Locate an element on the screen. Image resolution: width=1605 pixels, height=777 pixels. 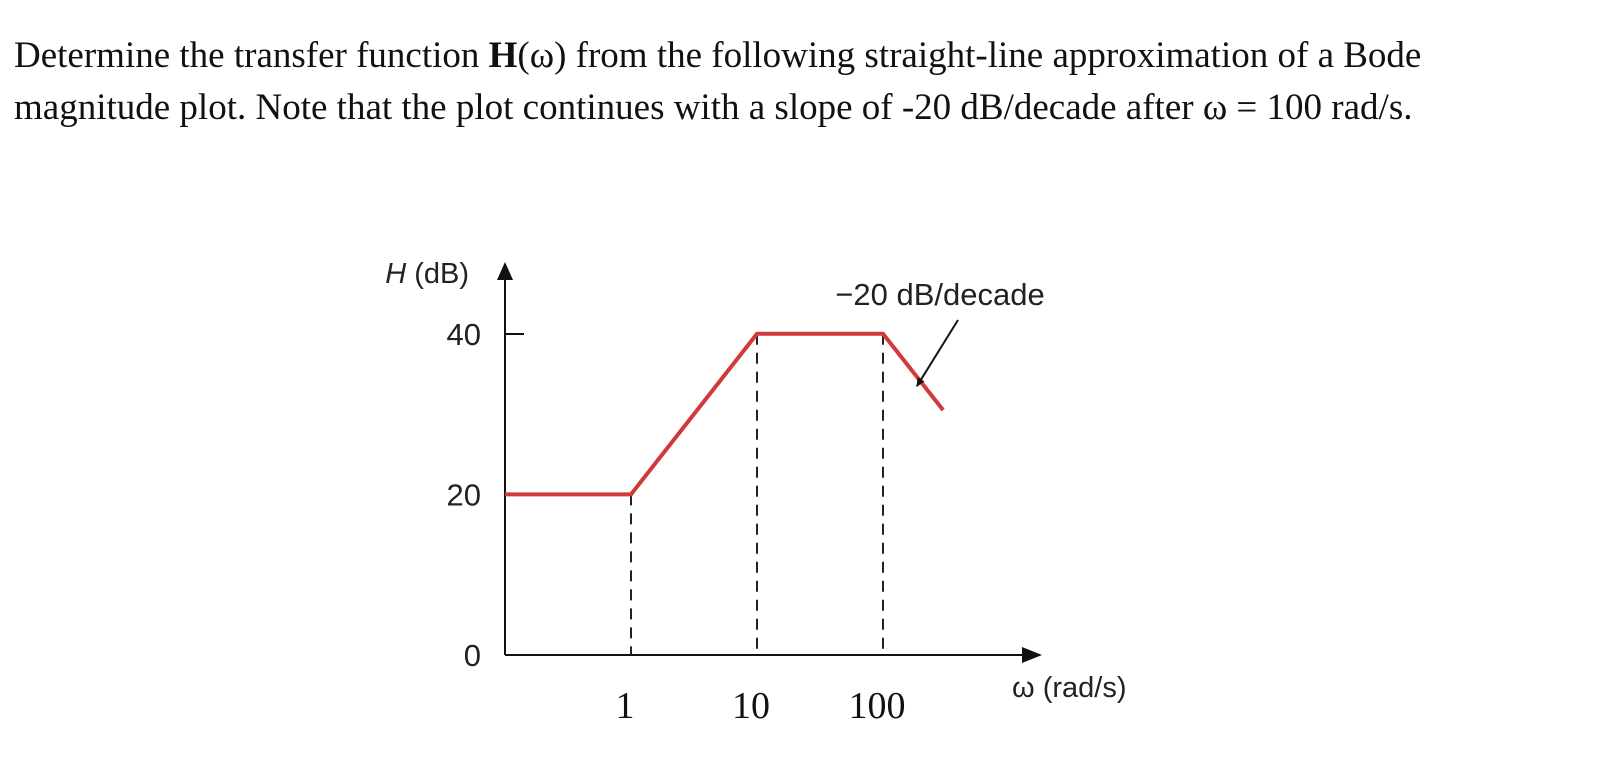
x-tick-label-1: 1 is located at coordinates (625, 706).